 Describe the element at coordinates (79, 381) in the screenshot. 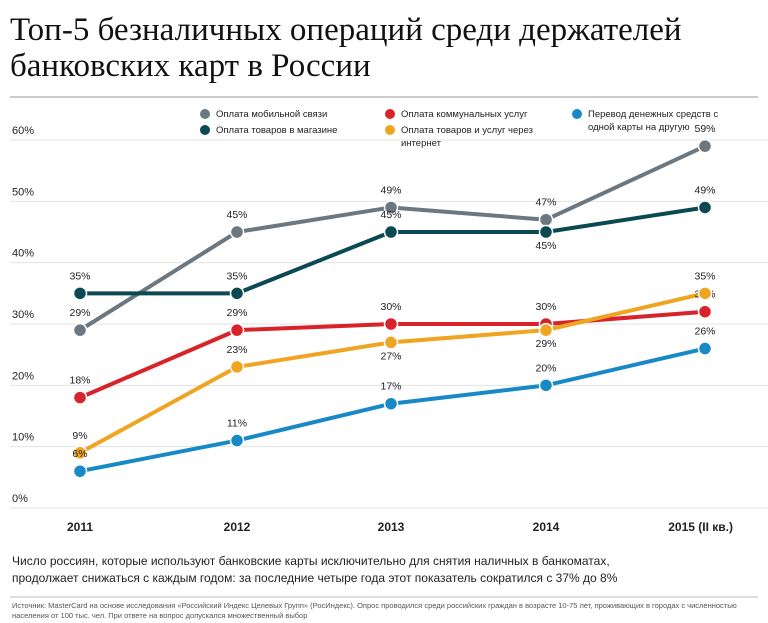

I see `data-label: 18%` at that location.